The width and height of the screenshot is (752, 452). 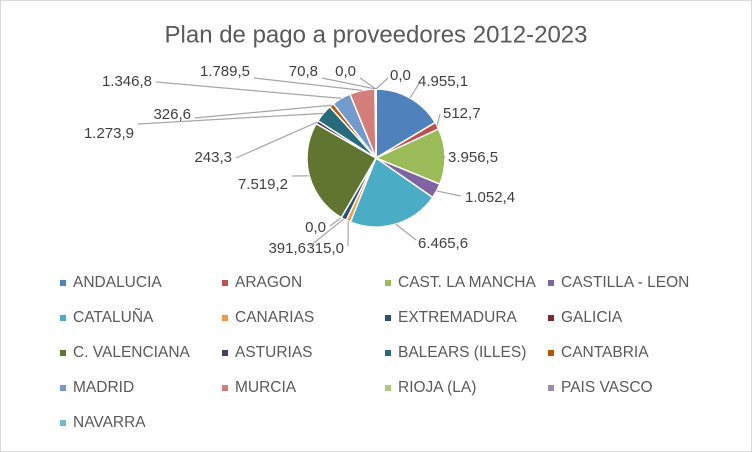 I want to click on legend-label: CATALUÑA, so click(x=113, y=317).